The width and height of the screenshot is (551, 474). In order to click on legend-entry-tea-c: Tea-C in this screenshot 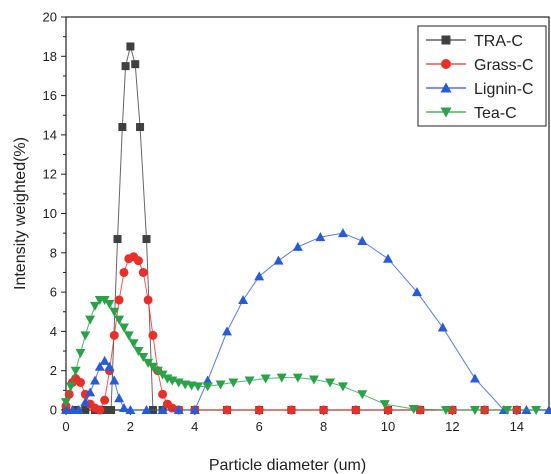, I will do `click(471, 113)`.